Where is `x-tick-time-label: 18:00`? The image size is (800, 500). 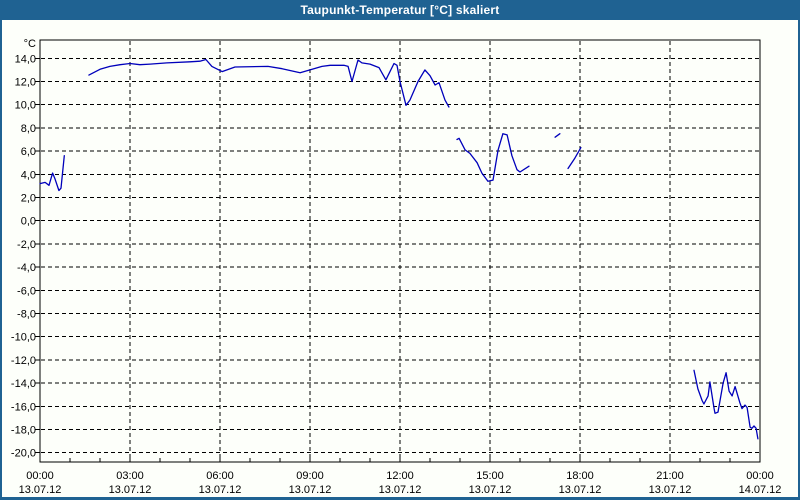
x-tick-time-label: 18:00 is located at coordinates (580, 476).